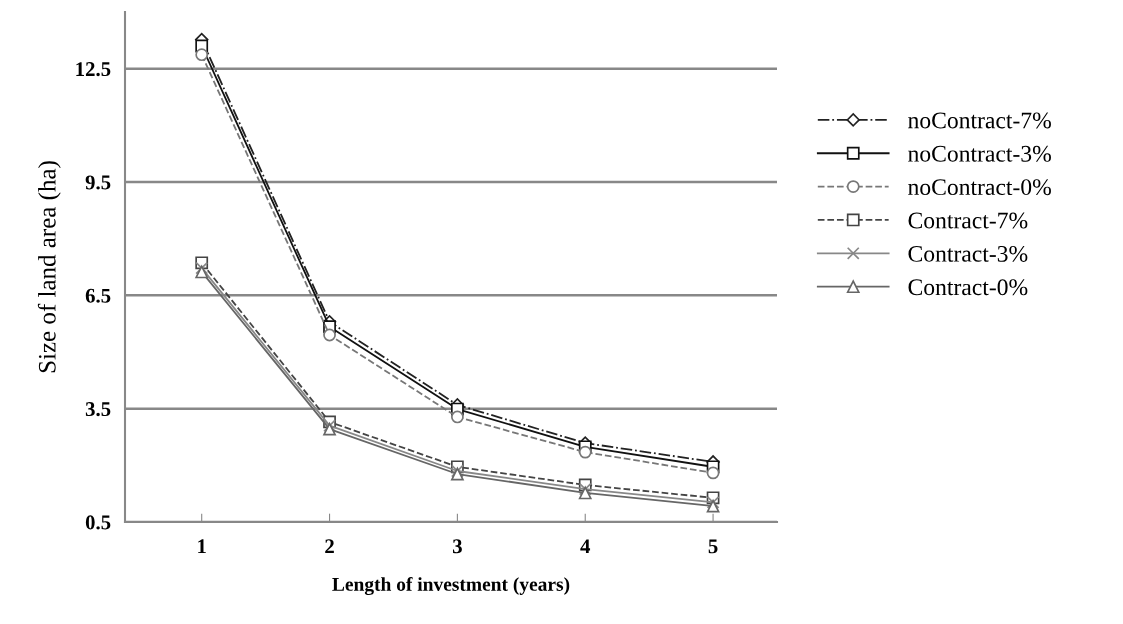  Describe the element at coordinates (585, 546) in the screenshot. I see `x-tick-label: 4` at that location.